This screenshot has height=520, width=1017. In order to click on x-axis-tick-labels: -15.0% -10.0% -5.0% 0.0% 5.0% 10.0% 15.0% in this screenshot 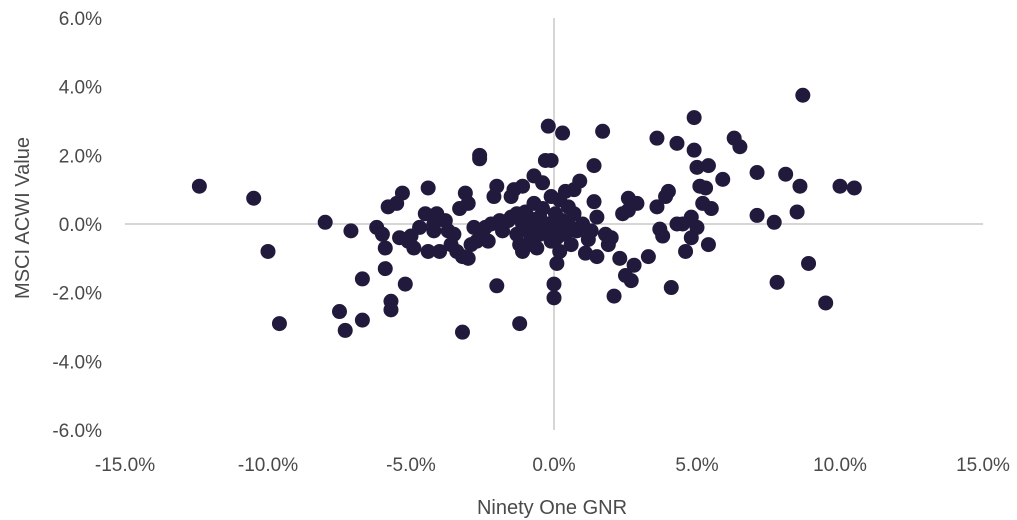, I will do `click(552, 465)`.